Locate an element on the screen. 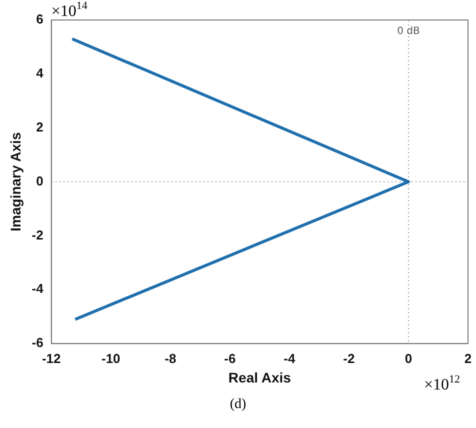 Image resolution: width=476 pixels, height=428 pixels. y-tick-label: 4 is located at coordinates (40, 73).